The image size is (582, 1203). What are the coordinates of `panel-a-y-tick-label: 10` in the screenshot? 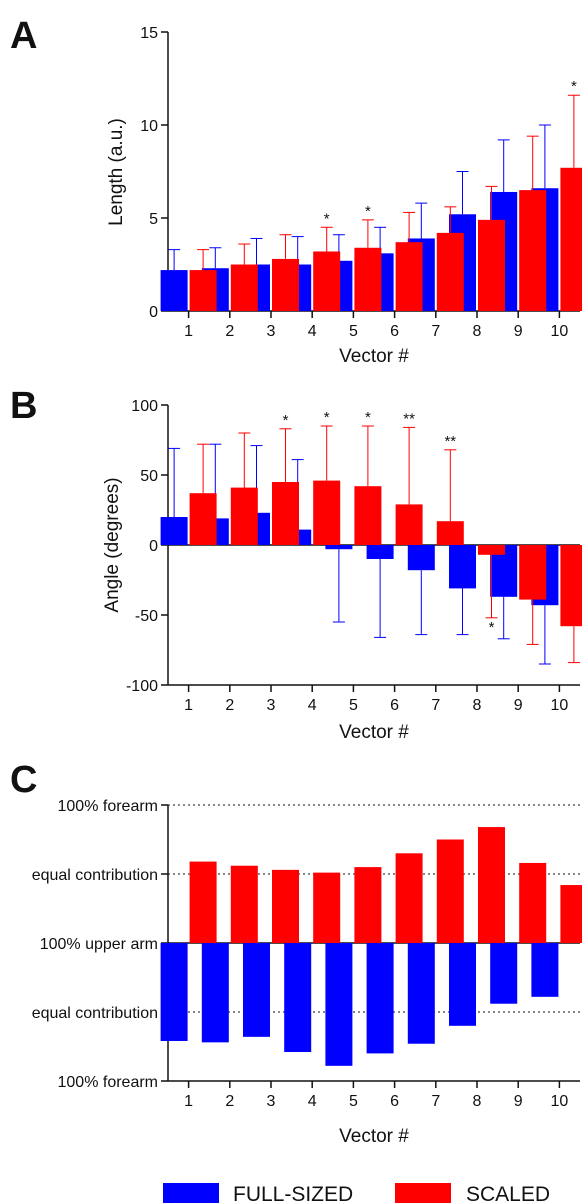 It's located at (149, 126).